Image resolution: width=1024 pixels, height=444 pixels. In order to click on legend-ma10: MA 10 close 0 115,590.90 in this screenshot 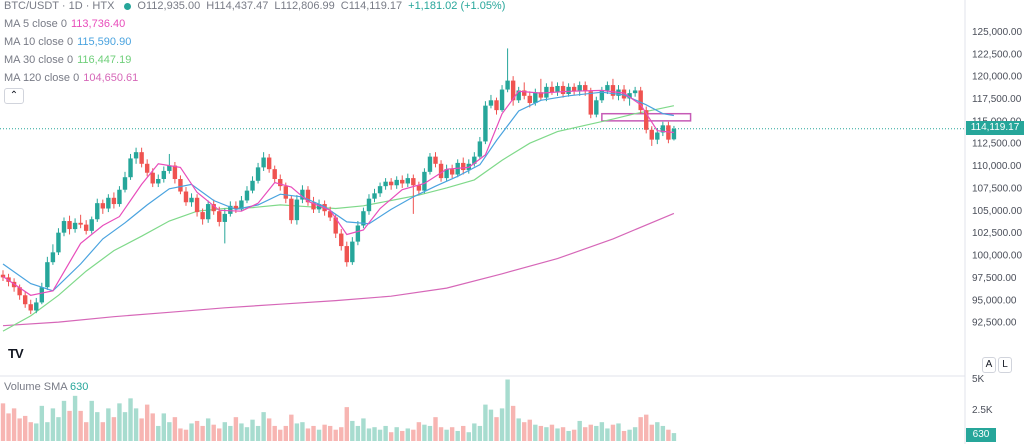, I will do `click(67, 42)`.